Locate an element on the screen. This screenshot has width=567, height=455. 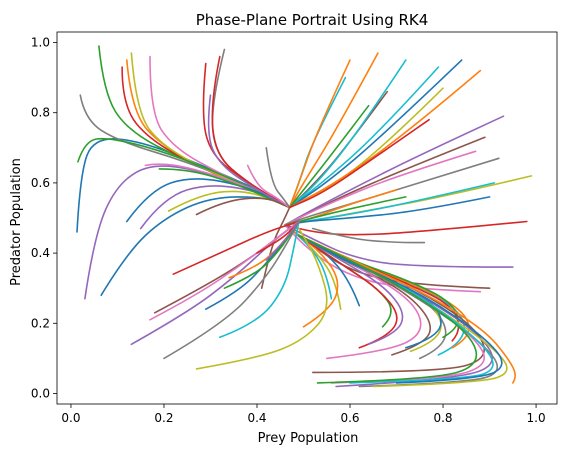
y-tick-label: 0.6 is located at coordinates (40, 183).